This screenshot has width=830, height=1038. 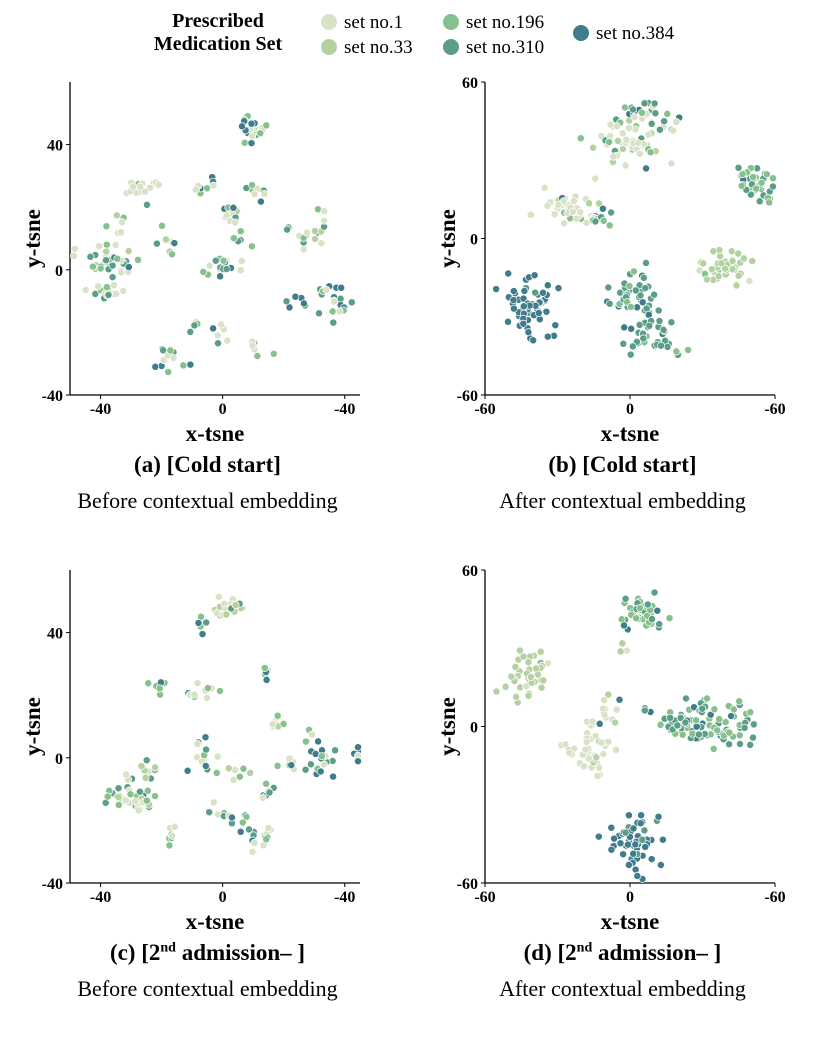 What do you see at coordinates (550, 952) in the screenshot?
I see `panel-d-caption-prefix: (d) [2` at bounding box center [550, 952].